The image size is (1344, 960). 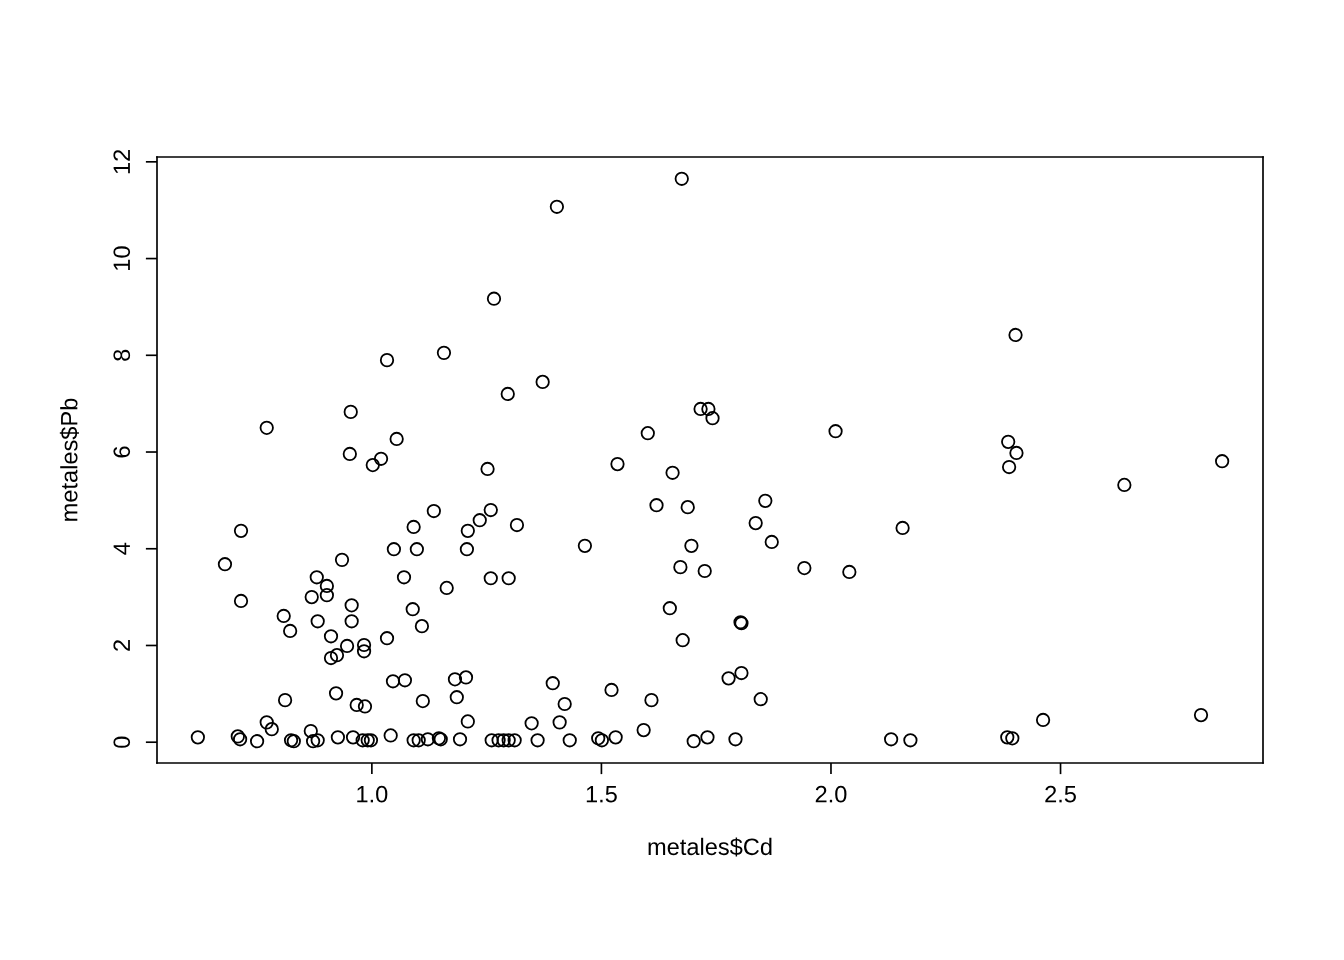 What do you see at coordinates (122, 452) in the screenshot?
I see `y-tick-label: 6` at bounding box center [122, 452].